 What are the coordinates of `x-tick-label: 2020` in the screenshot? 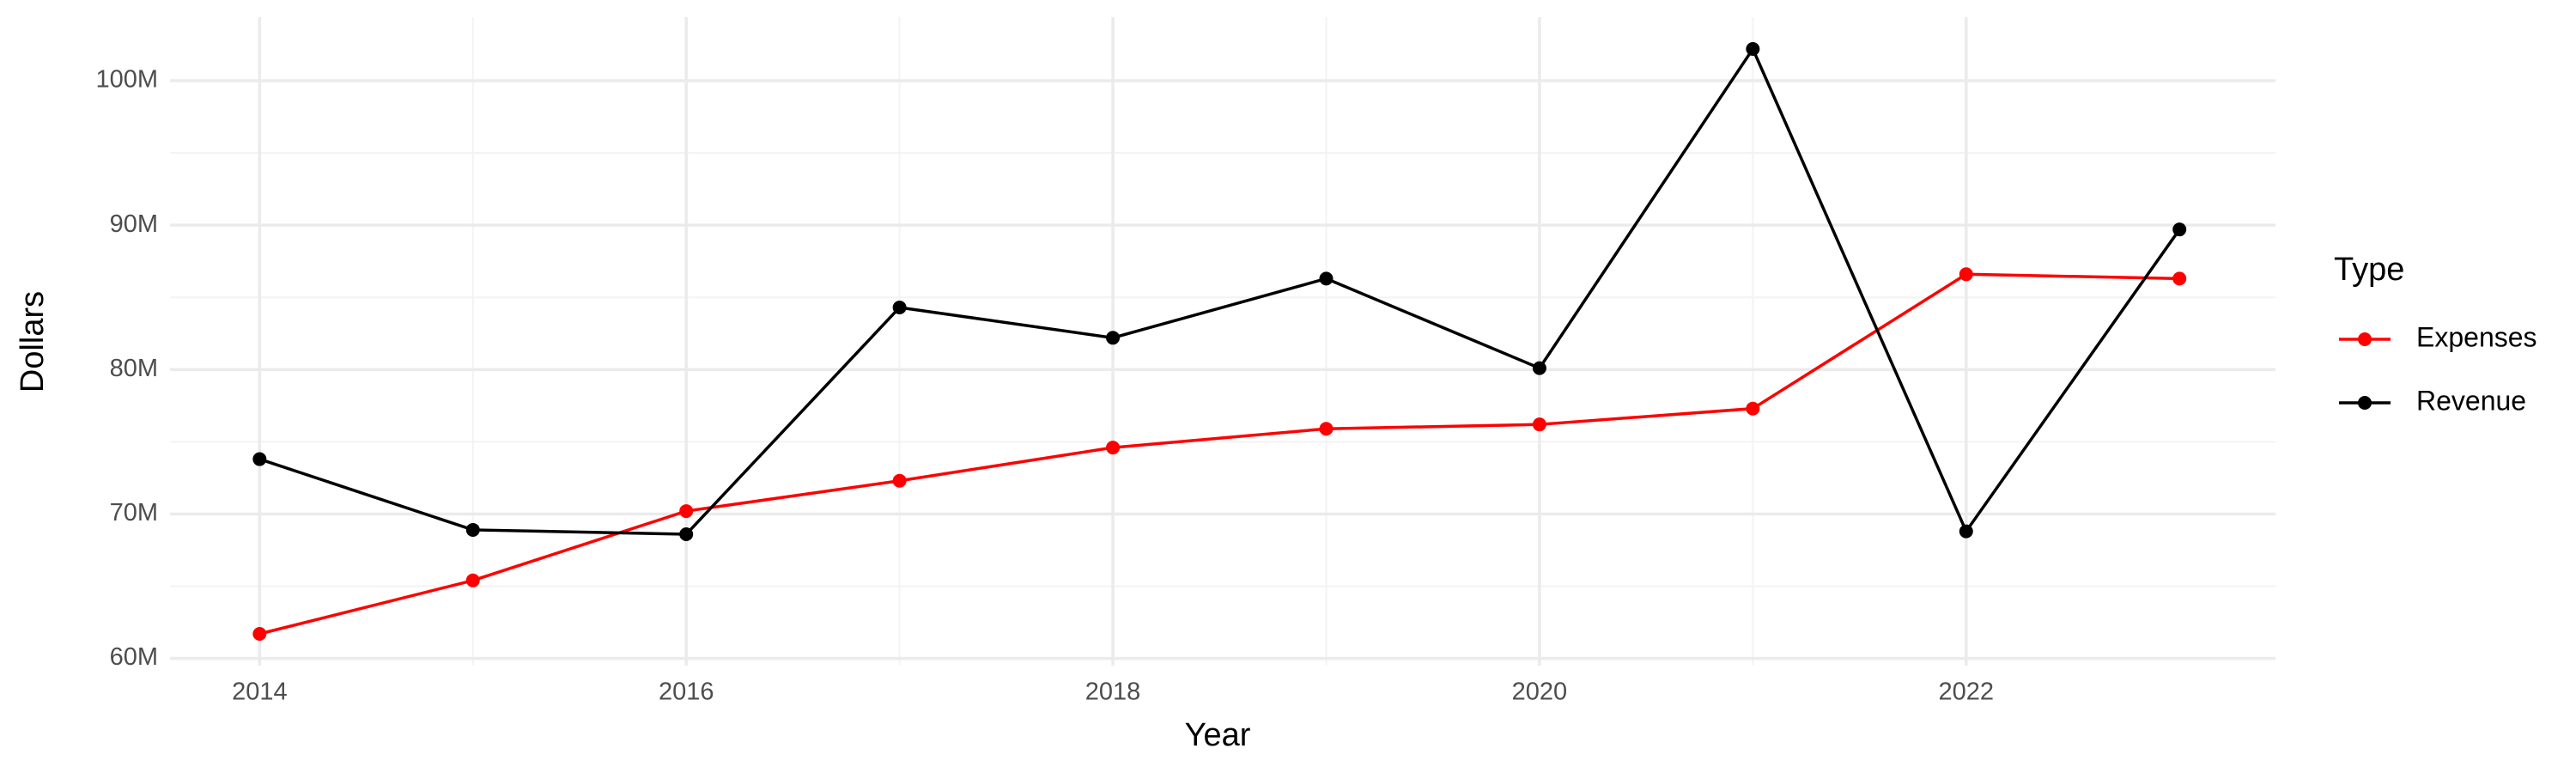 It's located at (1540, 692).